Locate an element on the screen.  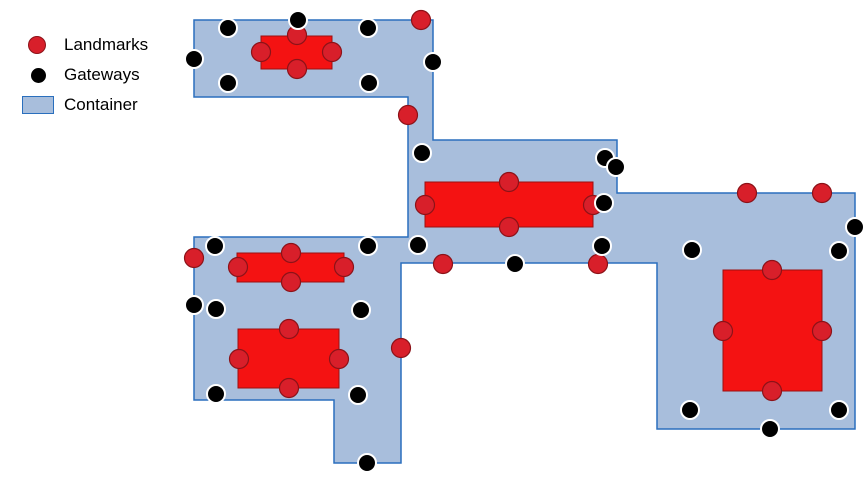
legend-label-container: Container is located at coordinates (101, 104).